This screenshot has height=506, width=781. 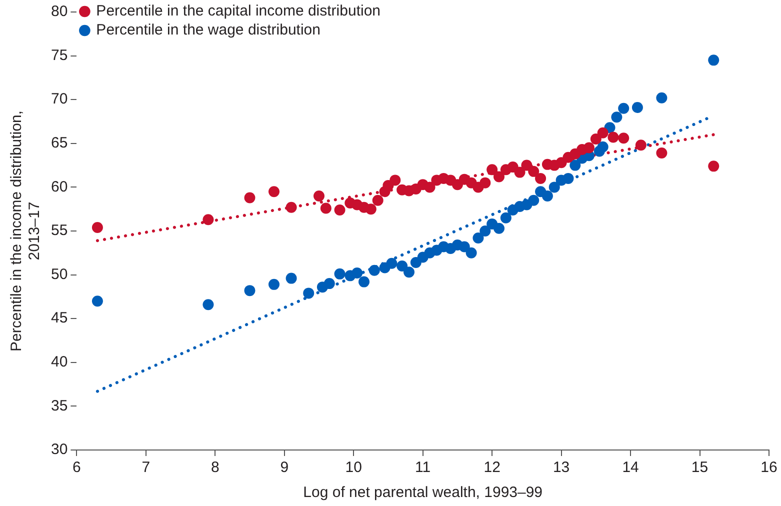 What do you see at coordinates (76, 467) in the screenshot?
I see `x-tick-label: 6` at bounding box center [76, 467].